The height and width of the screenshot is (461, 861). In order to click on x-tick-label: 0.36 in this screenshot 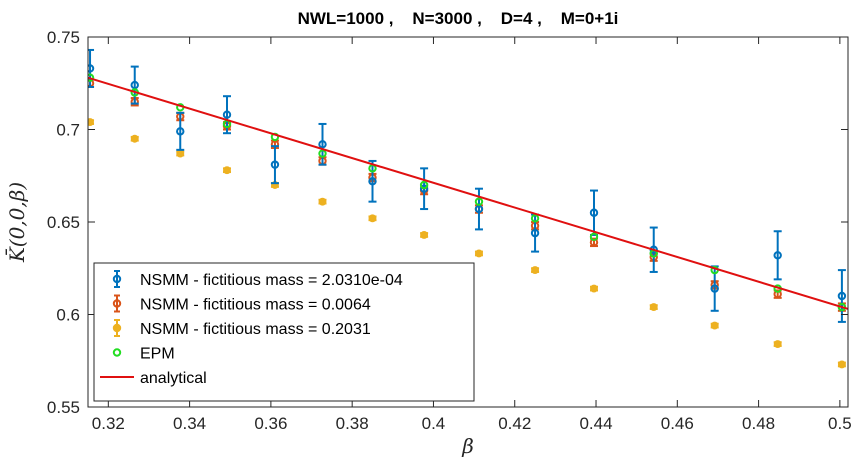, I will do `click(270, 423)`.